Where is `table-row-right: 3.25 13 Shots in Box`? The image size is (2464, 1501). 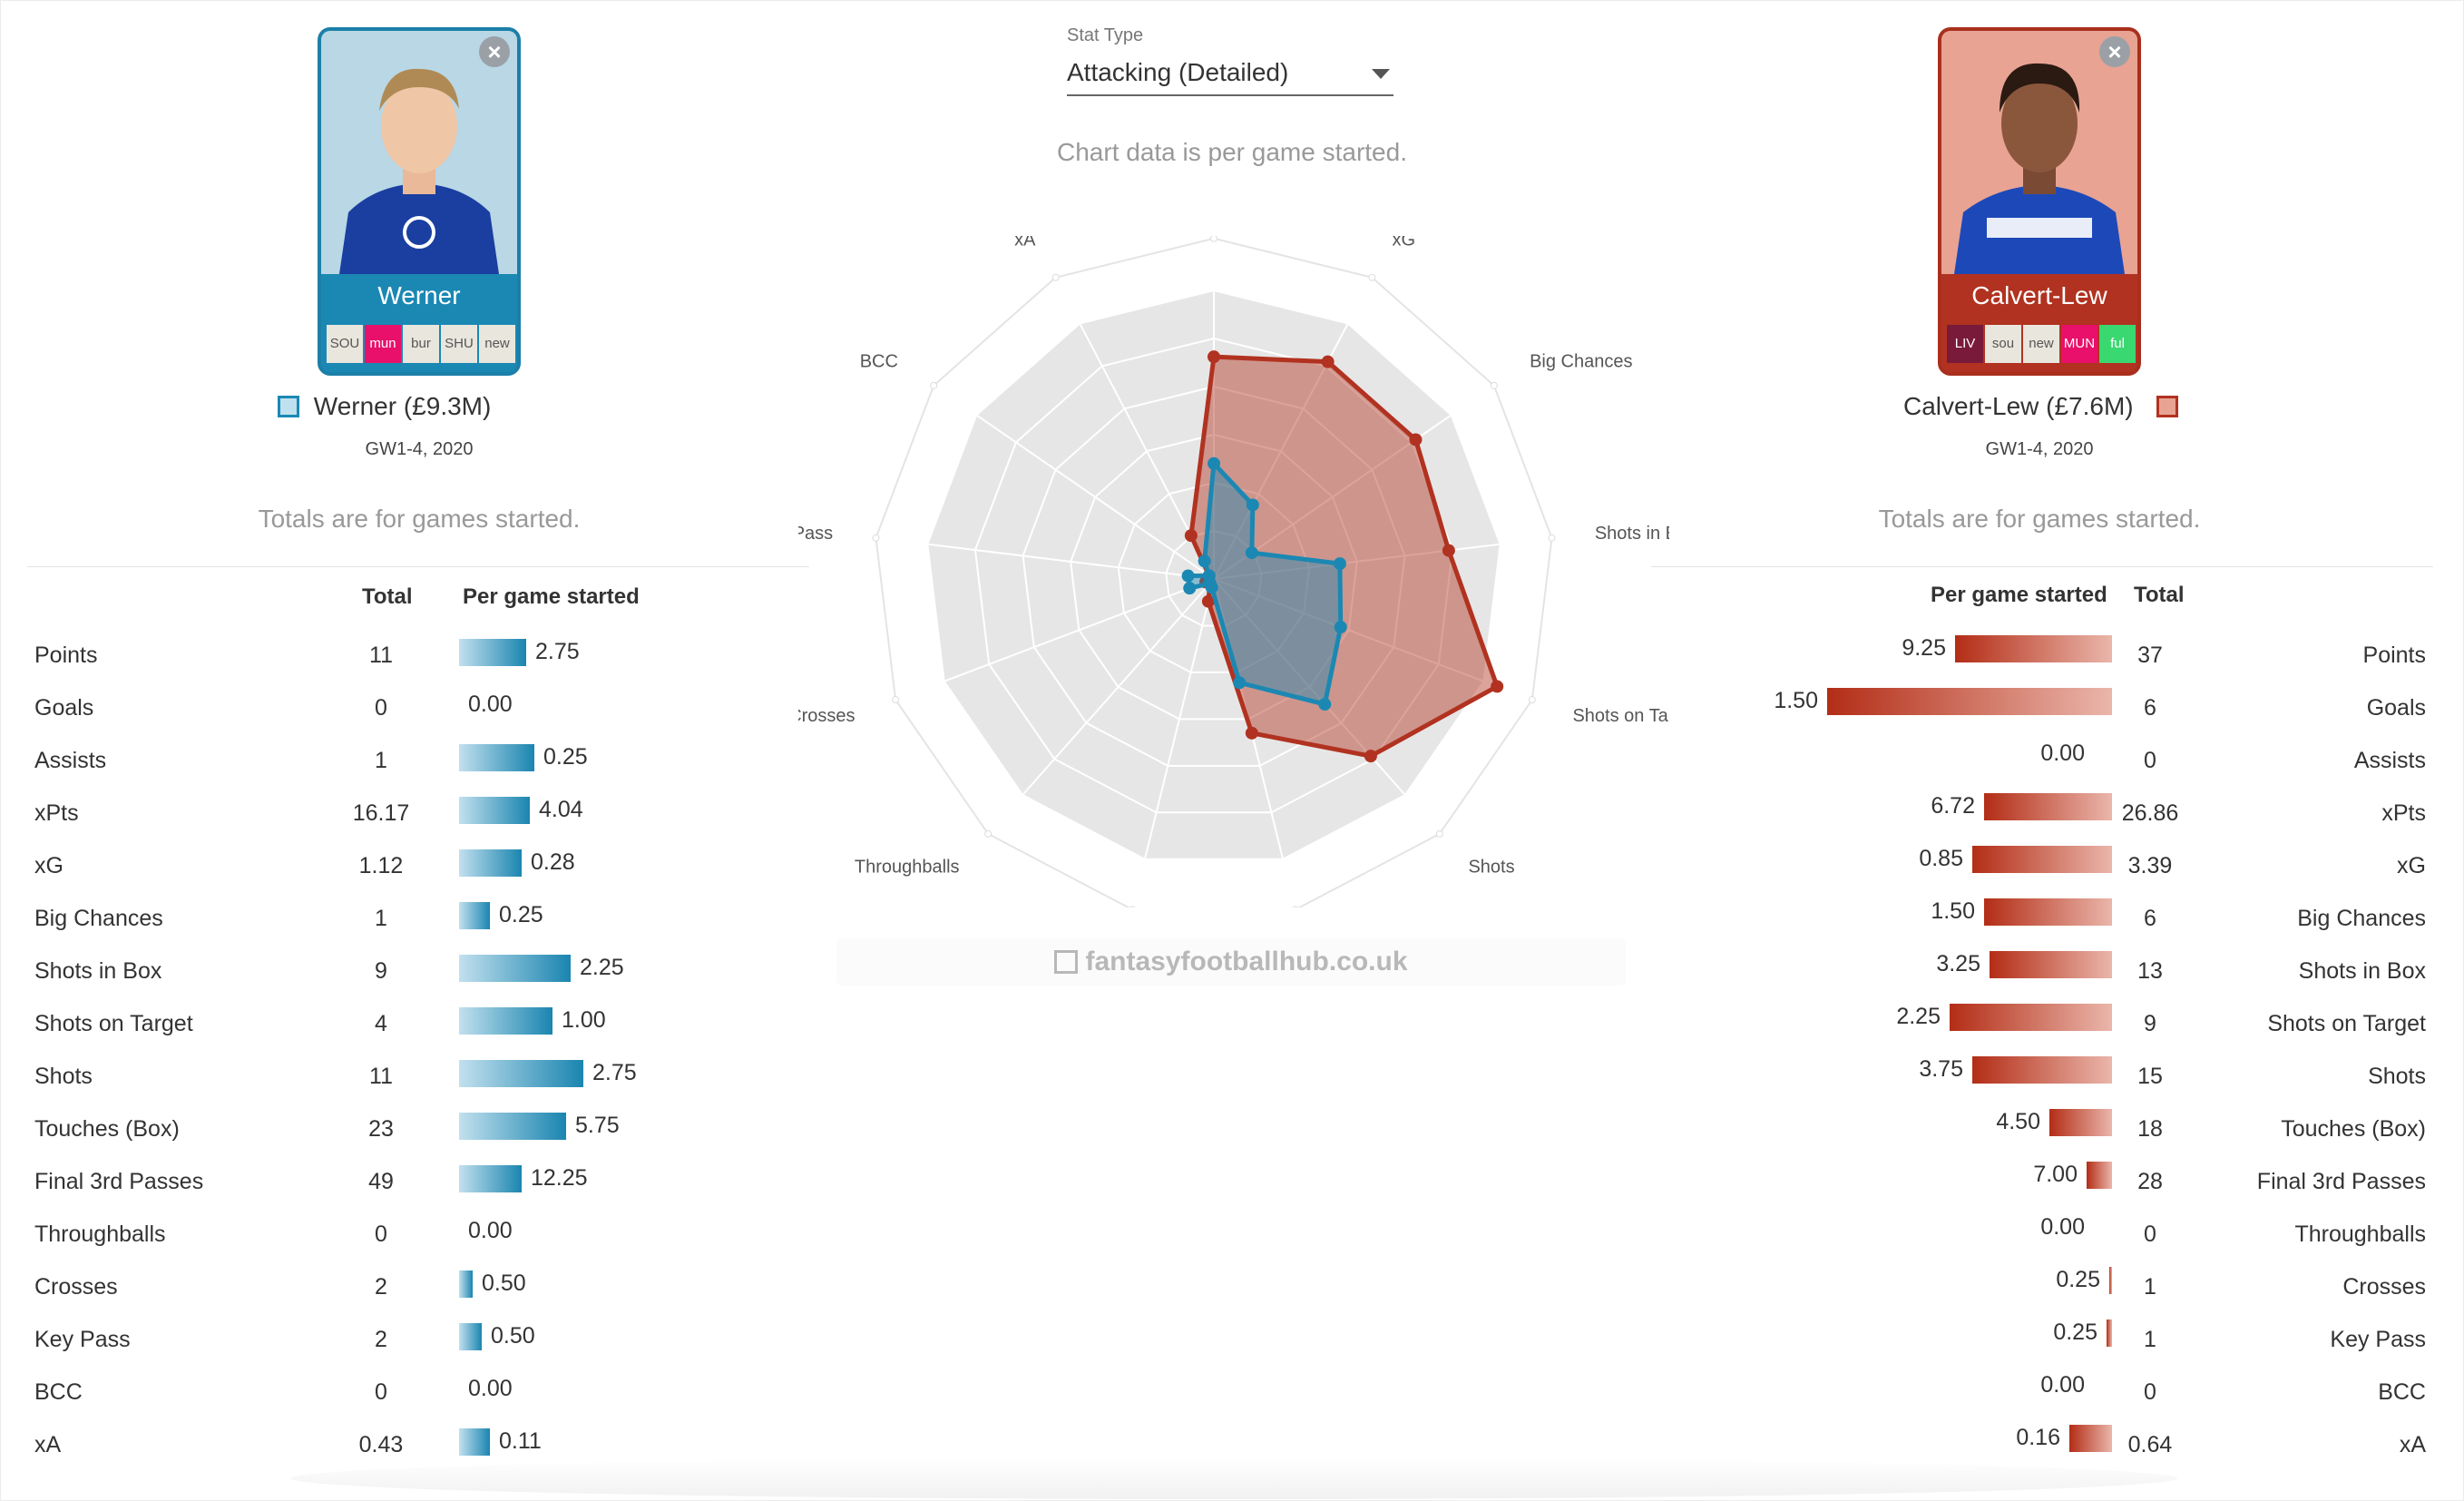 table-row-right: 3.25 13 Shots in Box is located at coordinates (2042, 977).